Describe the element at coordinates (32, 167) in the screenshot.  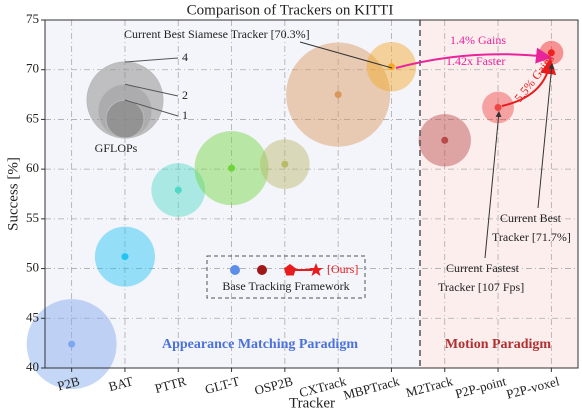
I see `y-tick-label: 60` at that location.